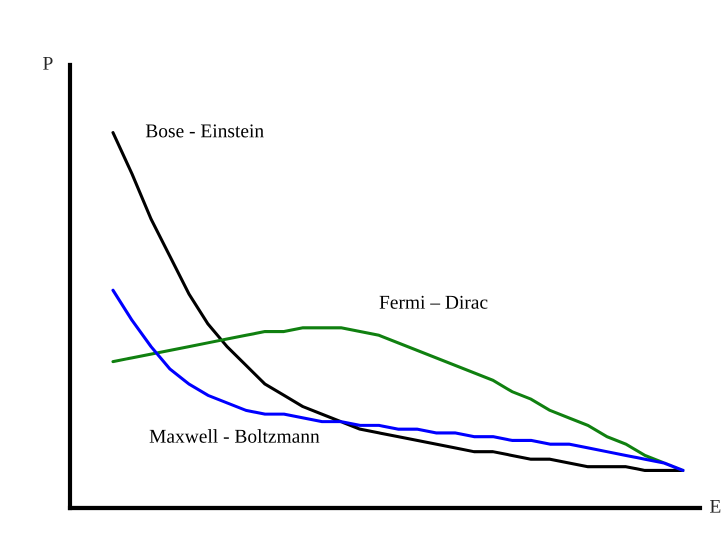  Describe the element at coordinates (434, 302) in the screenshot. I see `series-label: Fermi – Dirac` at that location.